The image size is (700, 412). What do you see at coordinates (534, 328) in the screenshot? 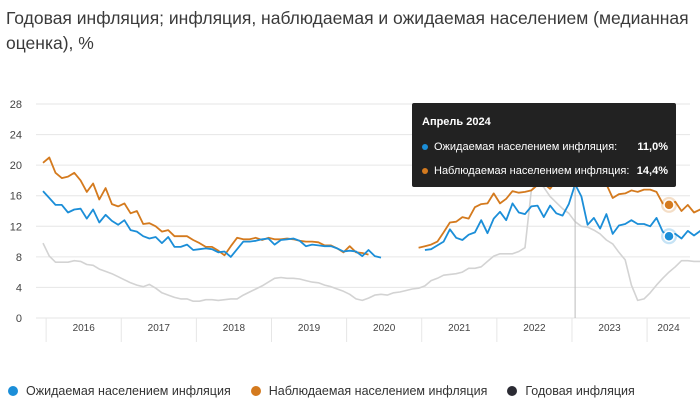
I see `x-tick-label: 2022` at bounding box center [534, 328].